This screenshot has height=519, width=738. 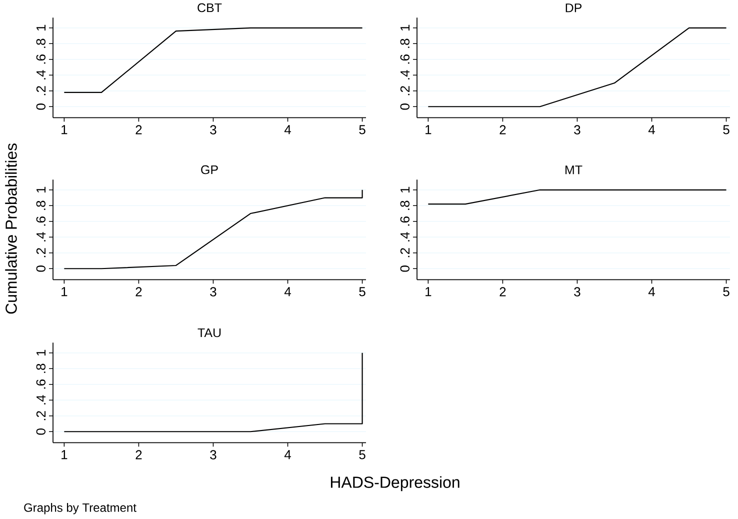 What do you see at coordinates (209, 333) in the screenshot?
I see `chart-title: TAU` at bounding box center [209, 333].